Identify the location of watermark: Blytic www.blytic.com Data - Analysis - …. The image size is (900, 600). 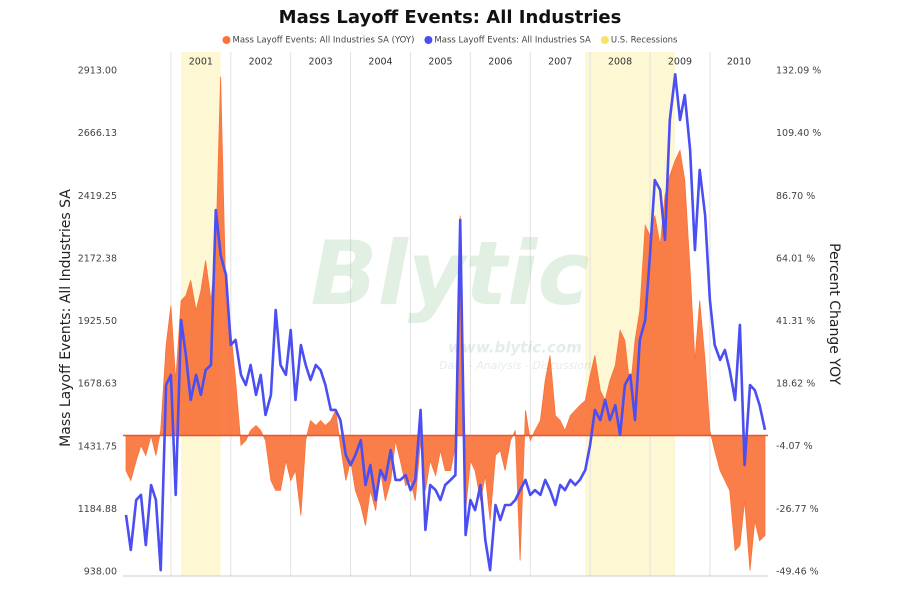
(451, 297).